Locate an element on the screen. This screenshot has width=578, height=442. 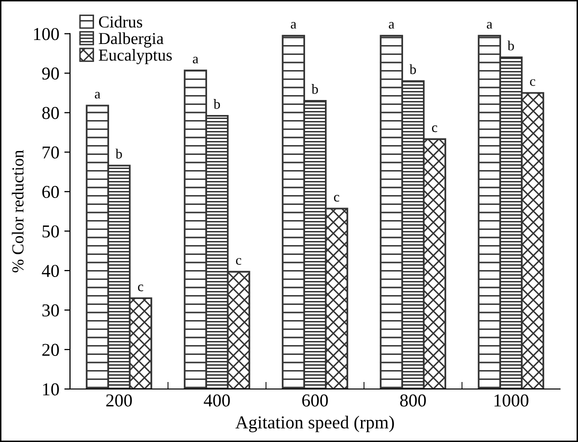
y-tick-label: 30 is located at coordinates (50, 310).